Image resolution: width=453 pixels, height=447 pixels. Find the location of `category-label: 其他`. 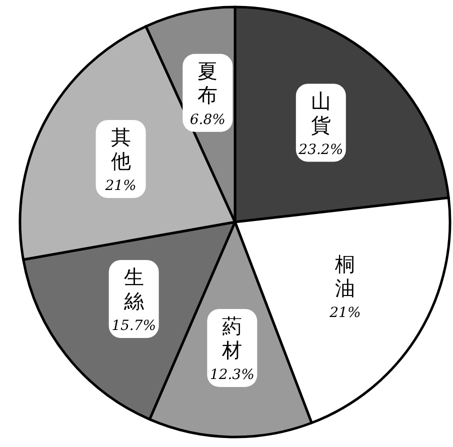

category-label: 其他 is located at coordinates (120, 150).